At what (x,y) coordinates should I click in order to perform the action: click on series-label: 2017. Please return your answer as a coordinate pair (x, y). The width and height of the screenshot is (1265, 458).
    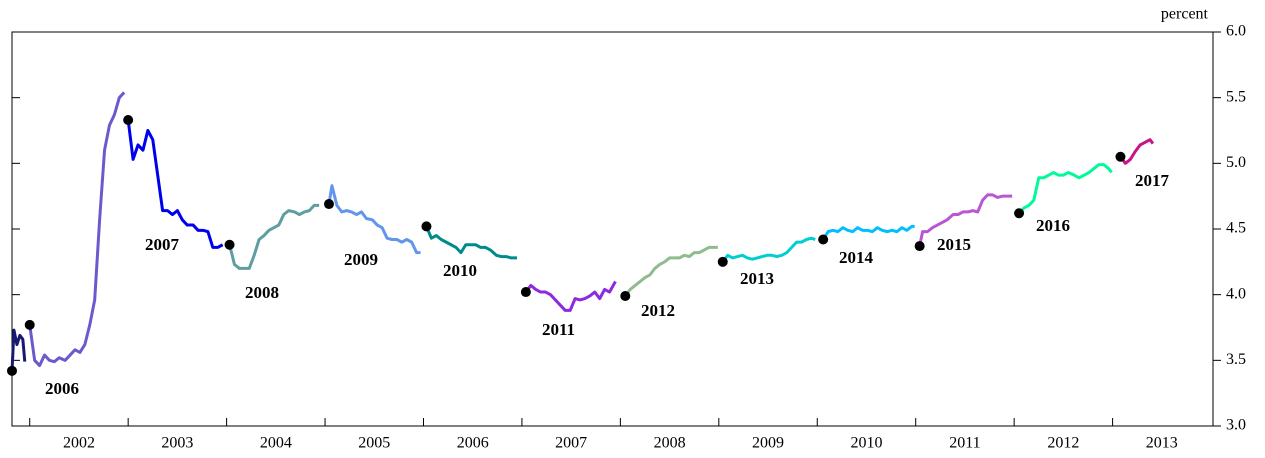
    Looking at the image, I should click on (1152, 180).